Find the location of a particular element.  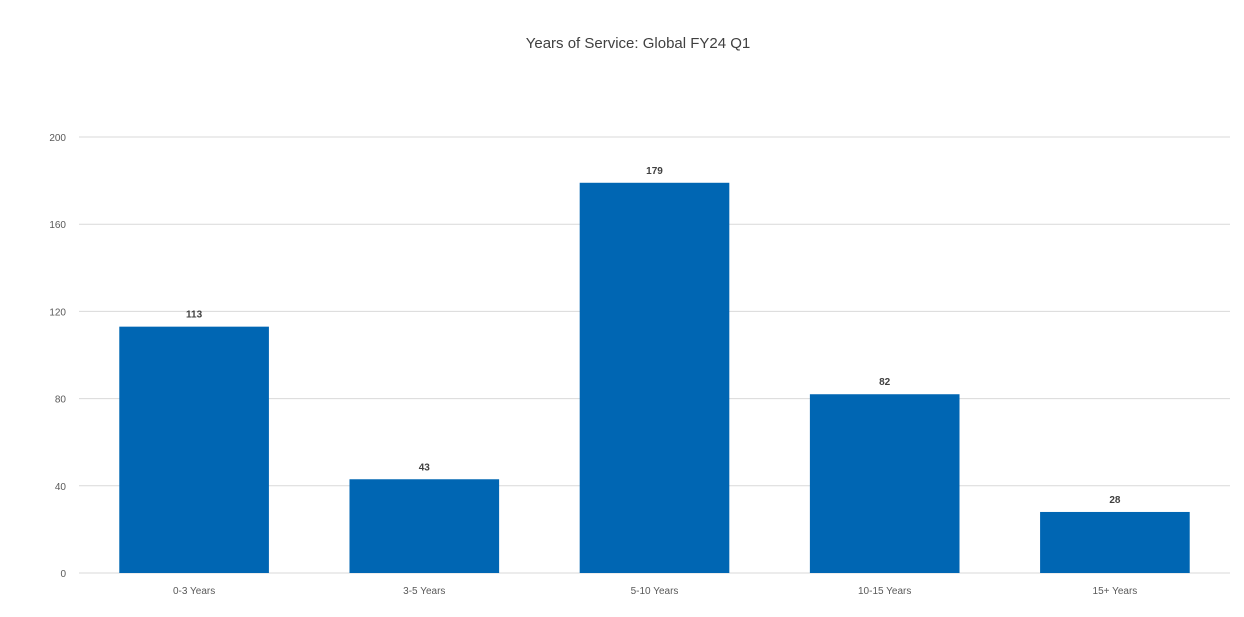

x-category-label: 5-10 Years is located at coordinates (655, 591).